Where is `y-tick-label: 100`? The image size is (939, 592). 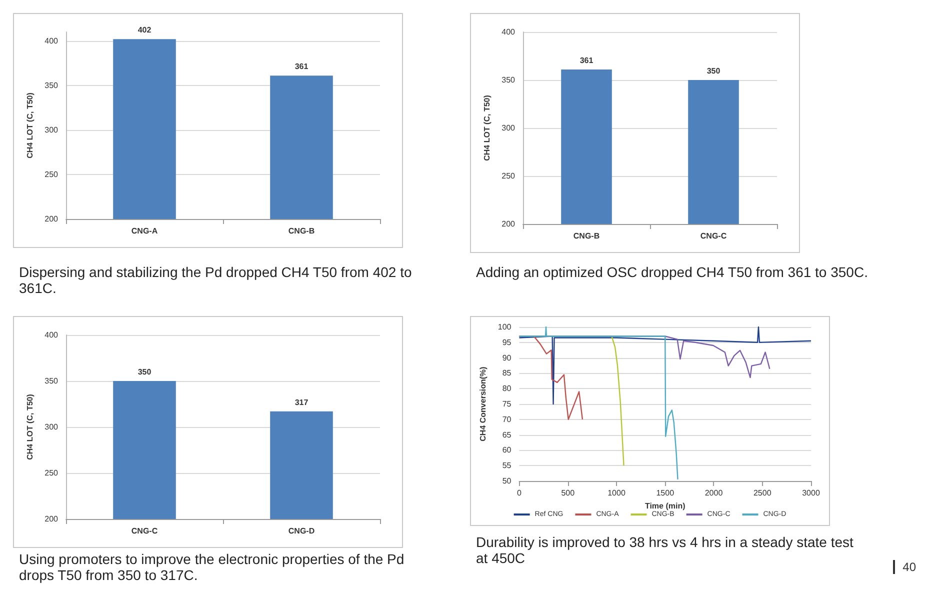 y-tick-label: 100 is located at coordinates (505, 327).